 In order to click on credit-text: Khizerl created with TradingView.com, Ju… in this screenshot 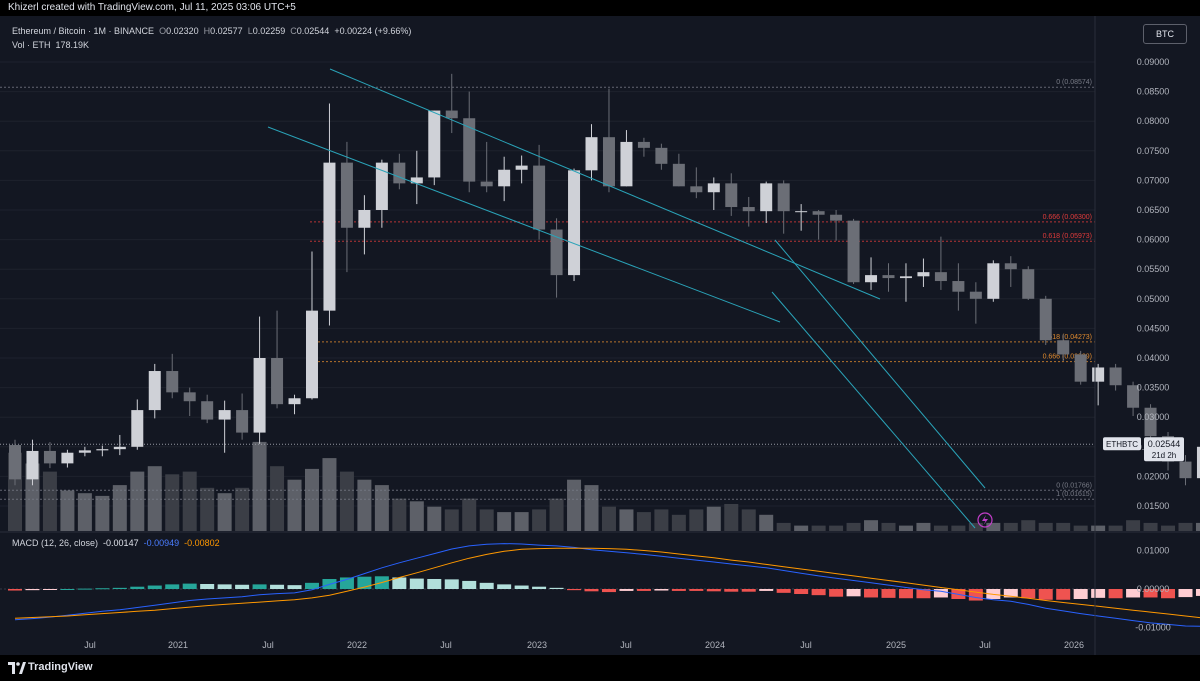, I will do `click(152, 7)`.